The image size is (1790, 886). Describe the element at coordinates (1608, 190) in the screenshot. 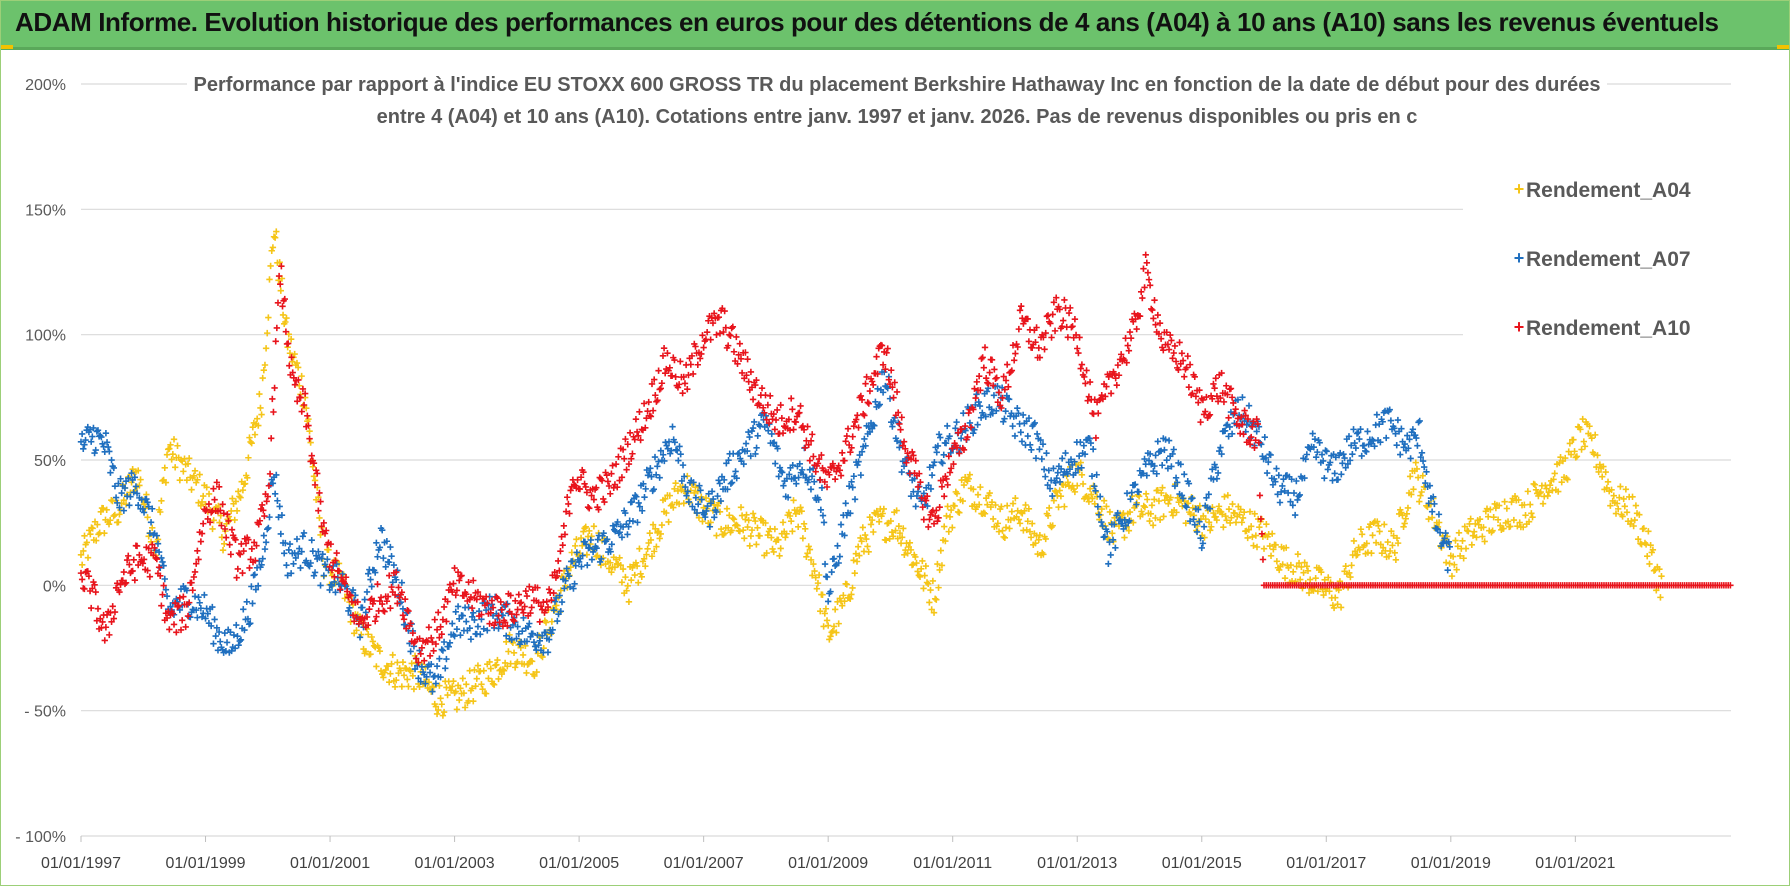

I see `legend-label-a04: Rendement_A04` at that location.